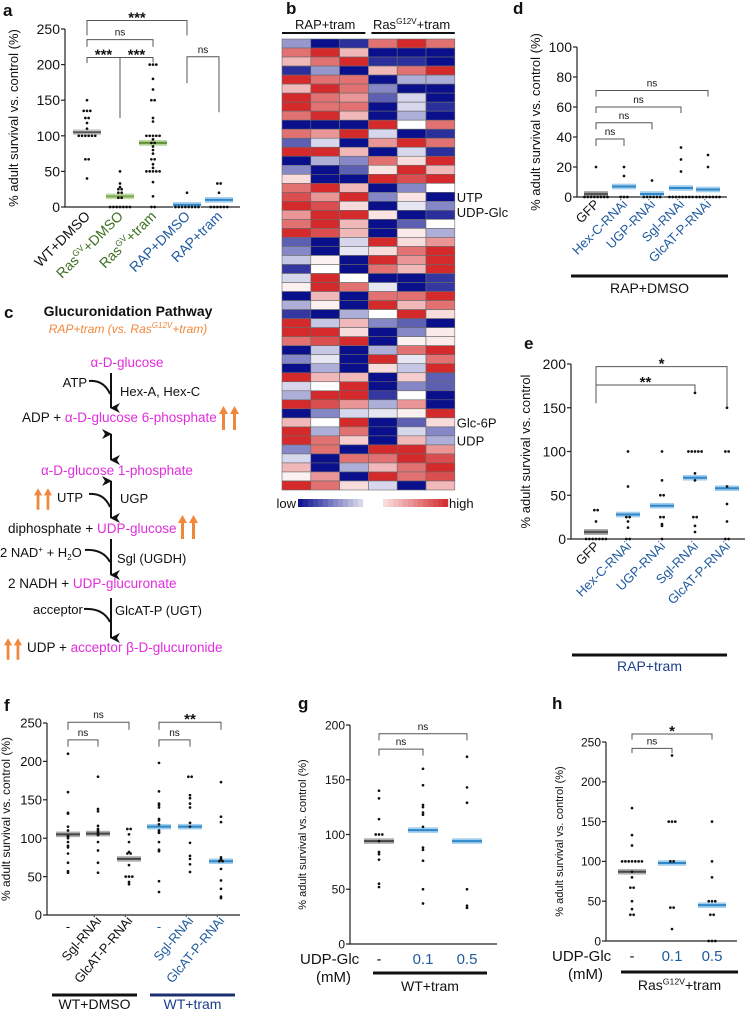  I want to click on y-tick-label: 0, so click(56, 207).